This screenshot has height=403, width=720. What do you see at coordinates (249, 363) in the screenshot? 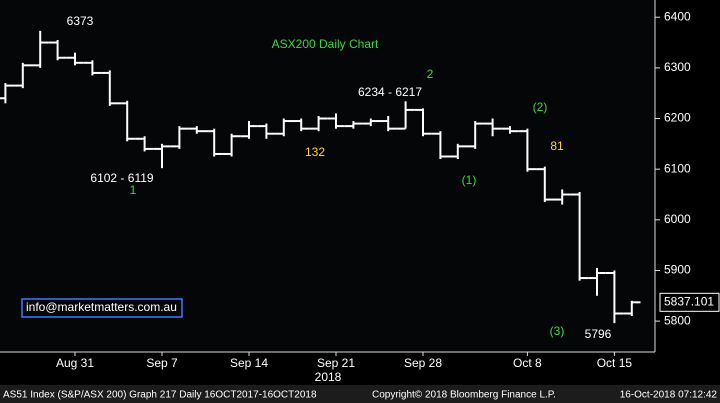
I see `x-tick-label: Sep 14` at bounding box center [249, 363].